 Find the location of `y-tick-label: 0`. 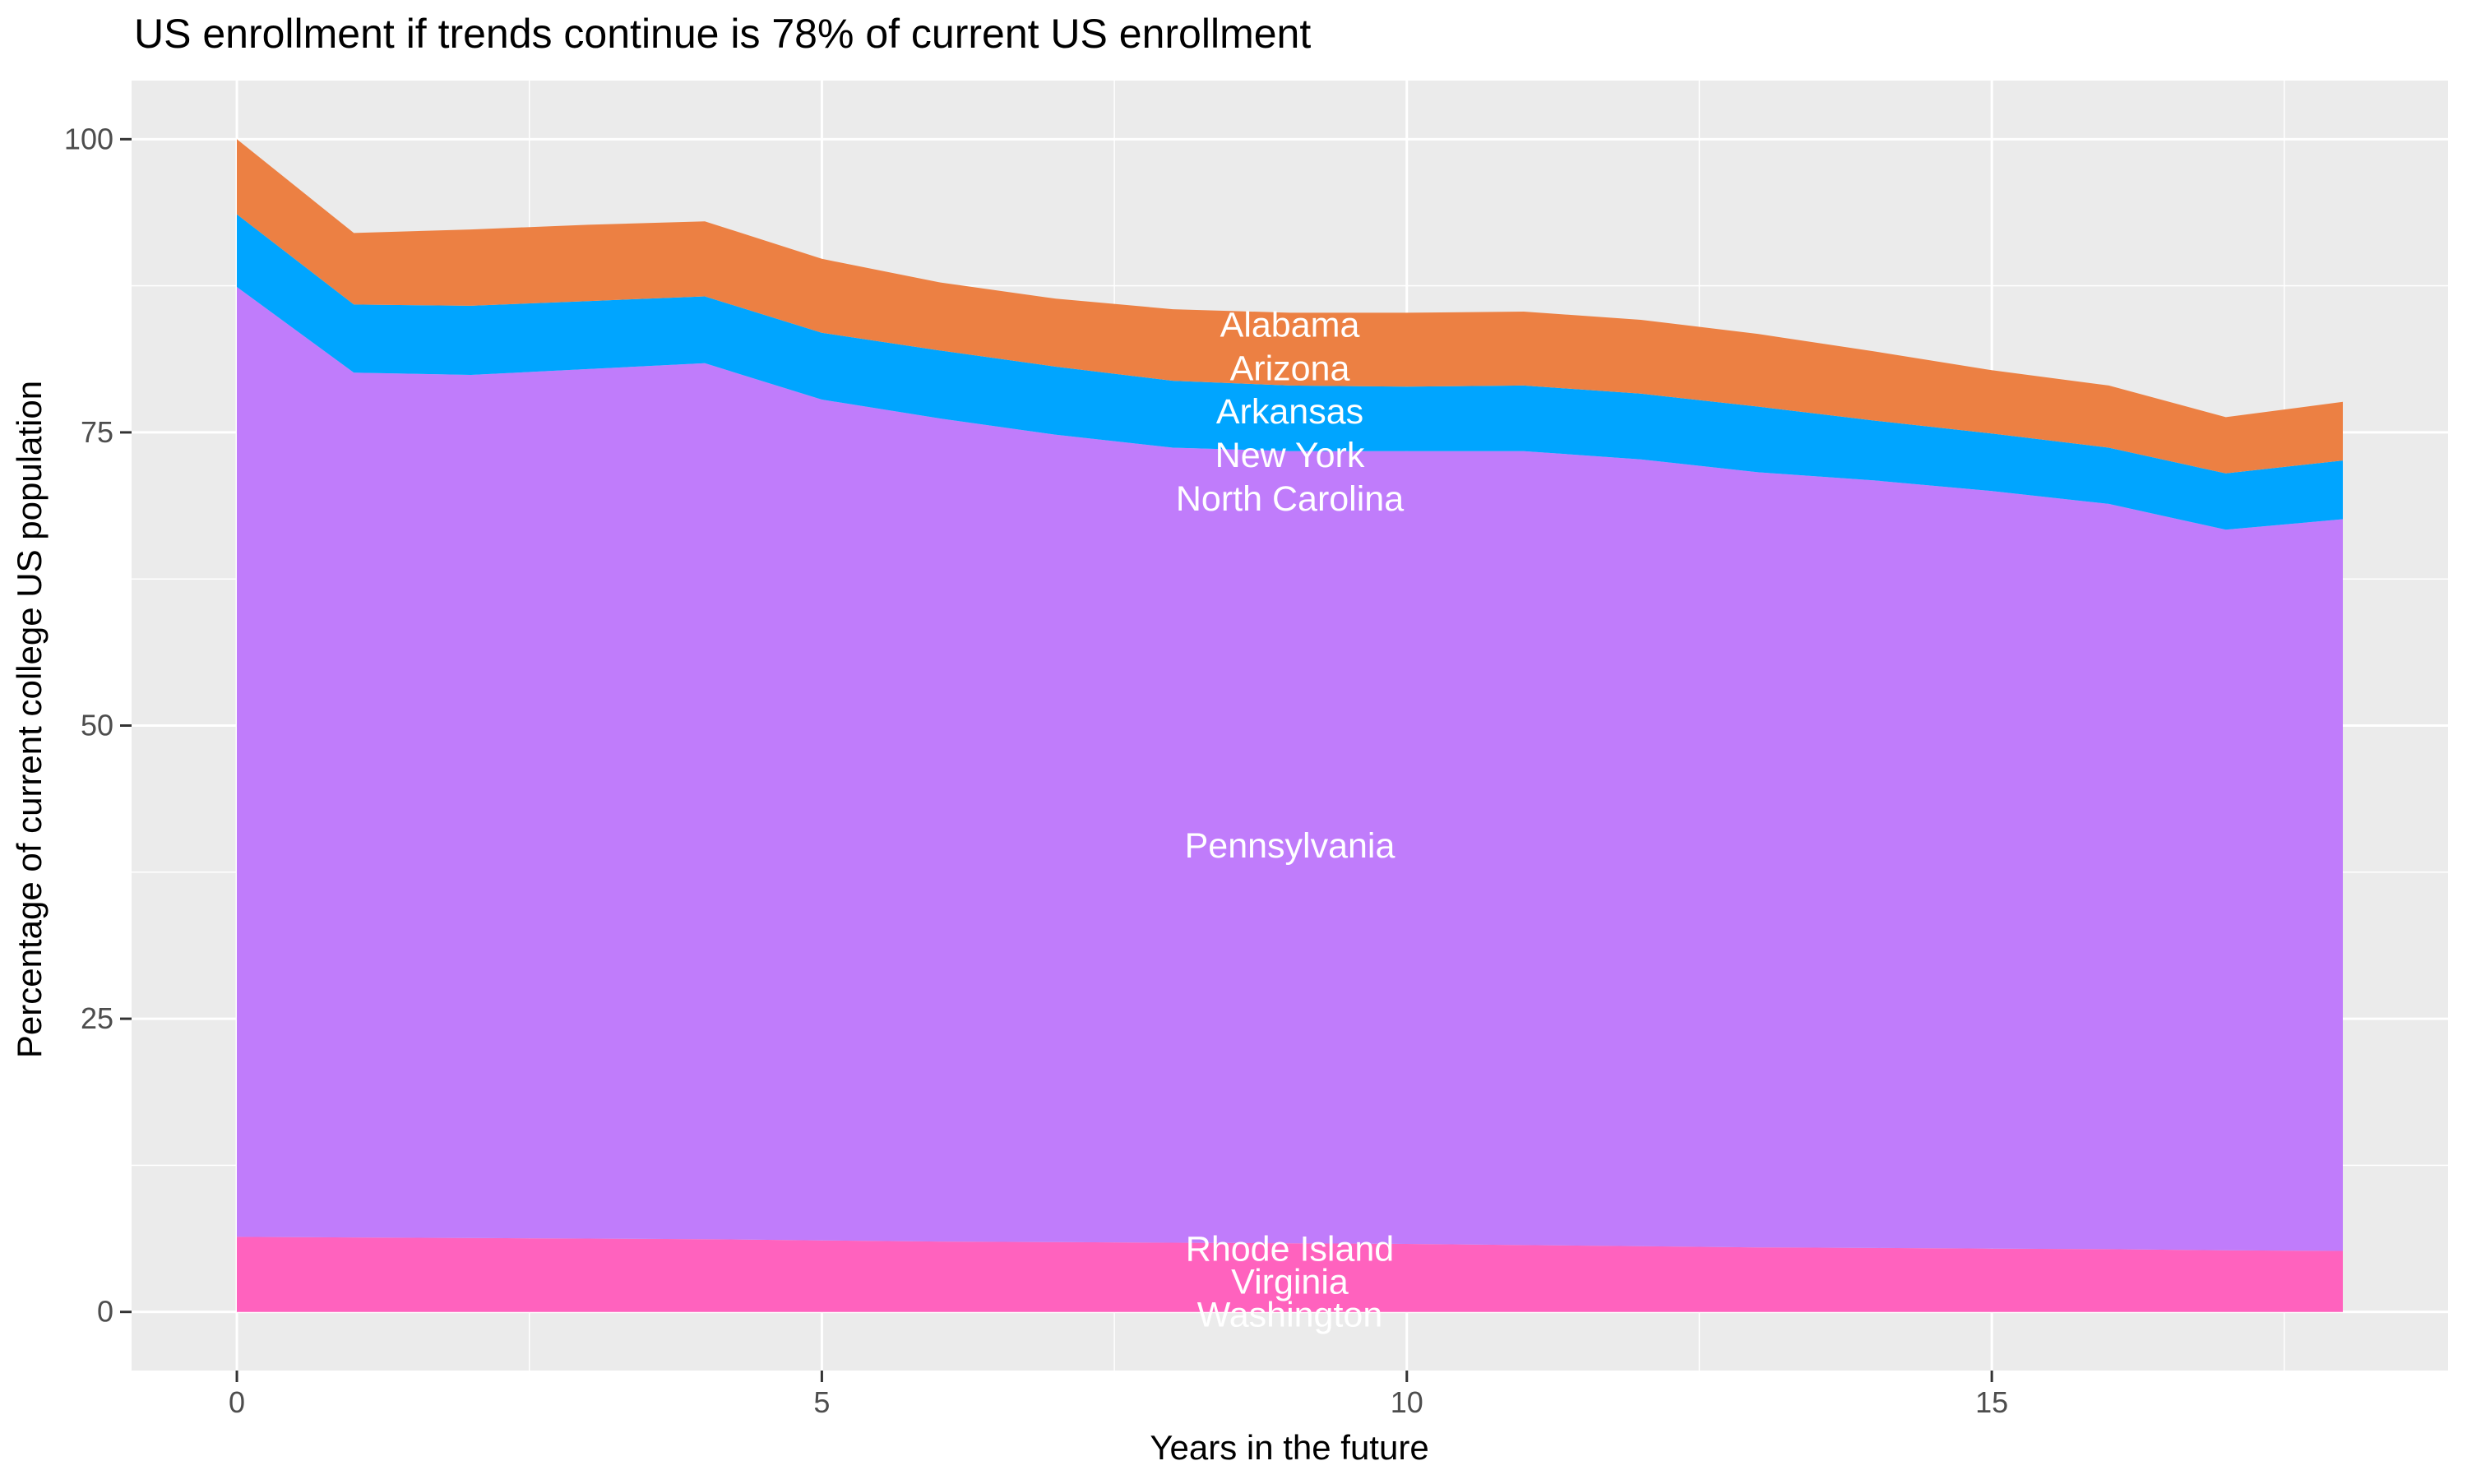

y-tick-label: 0 is located at coordinates (105, 1312).